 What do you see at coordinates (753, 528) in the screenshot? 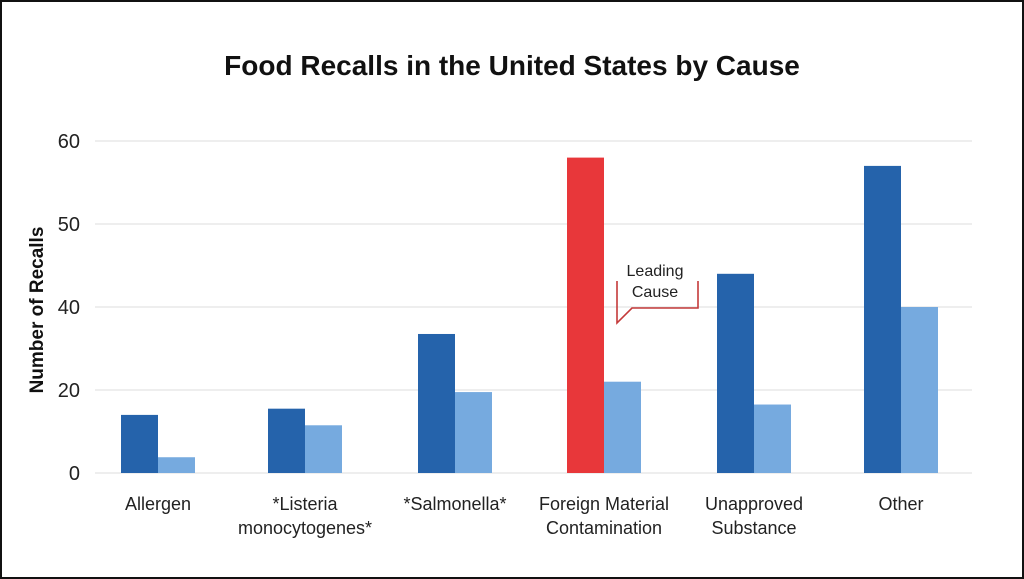
I see `x-tick-label-4-line2: Substance` at bounding box center [753, 528].